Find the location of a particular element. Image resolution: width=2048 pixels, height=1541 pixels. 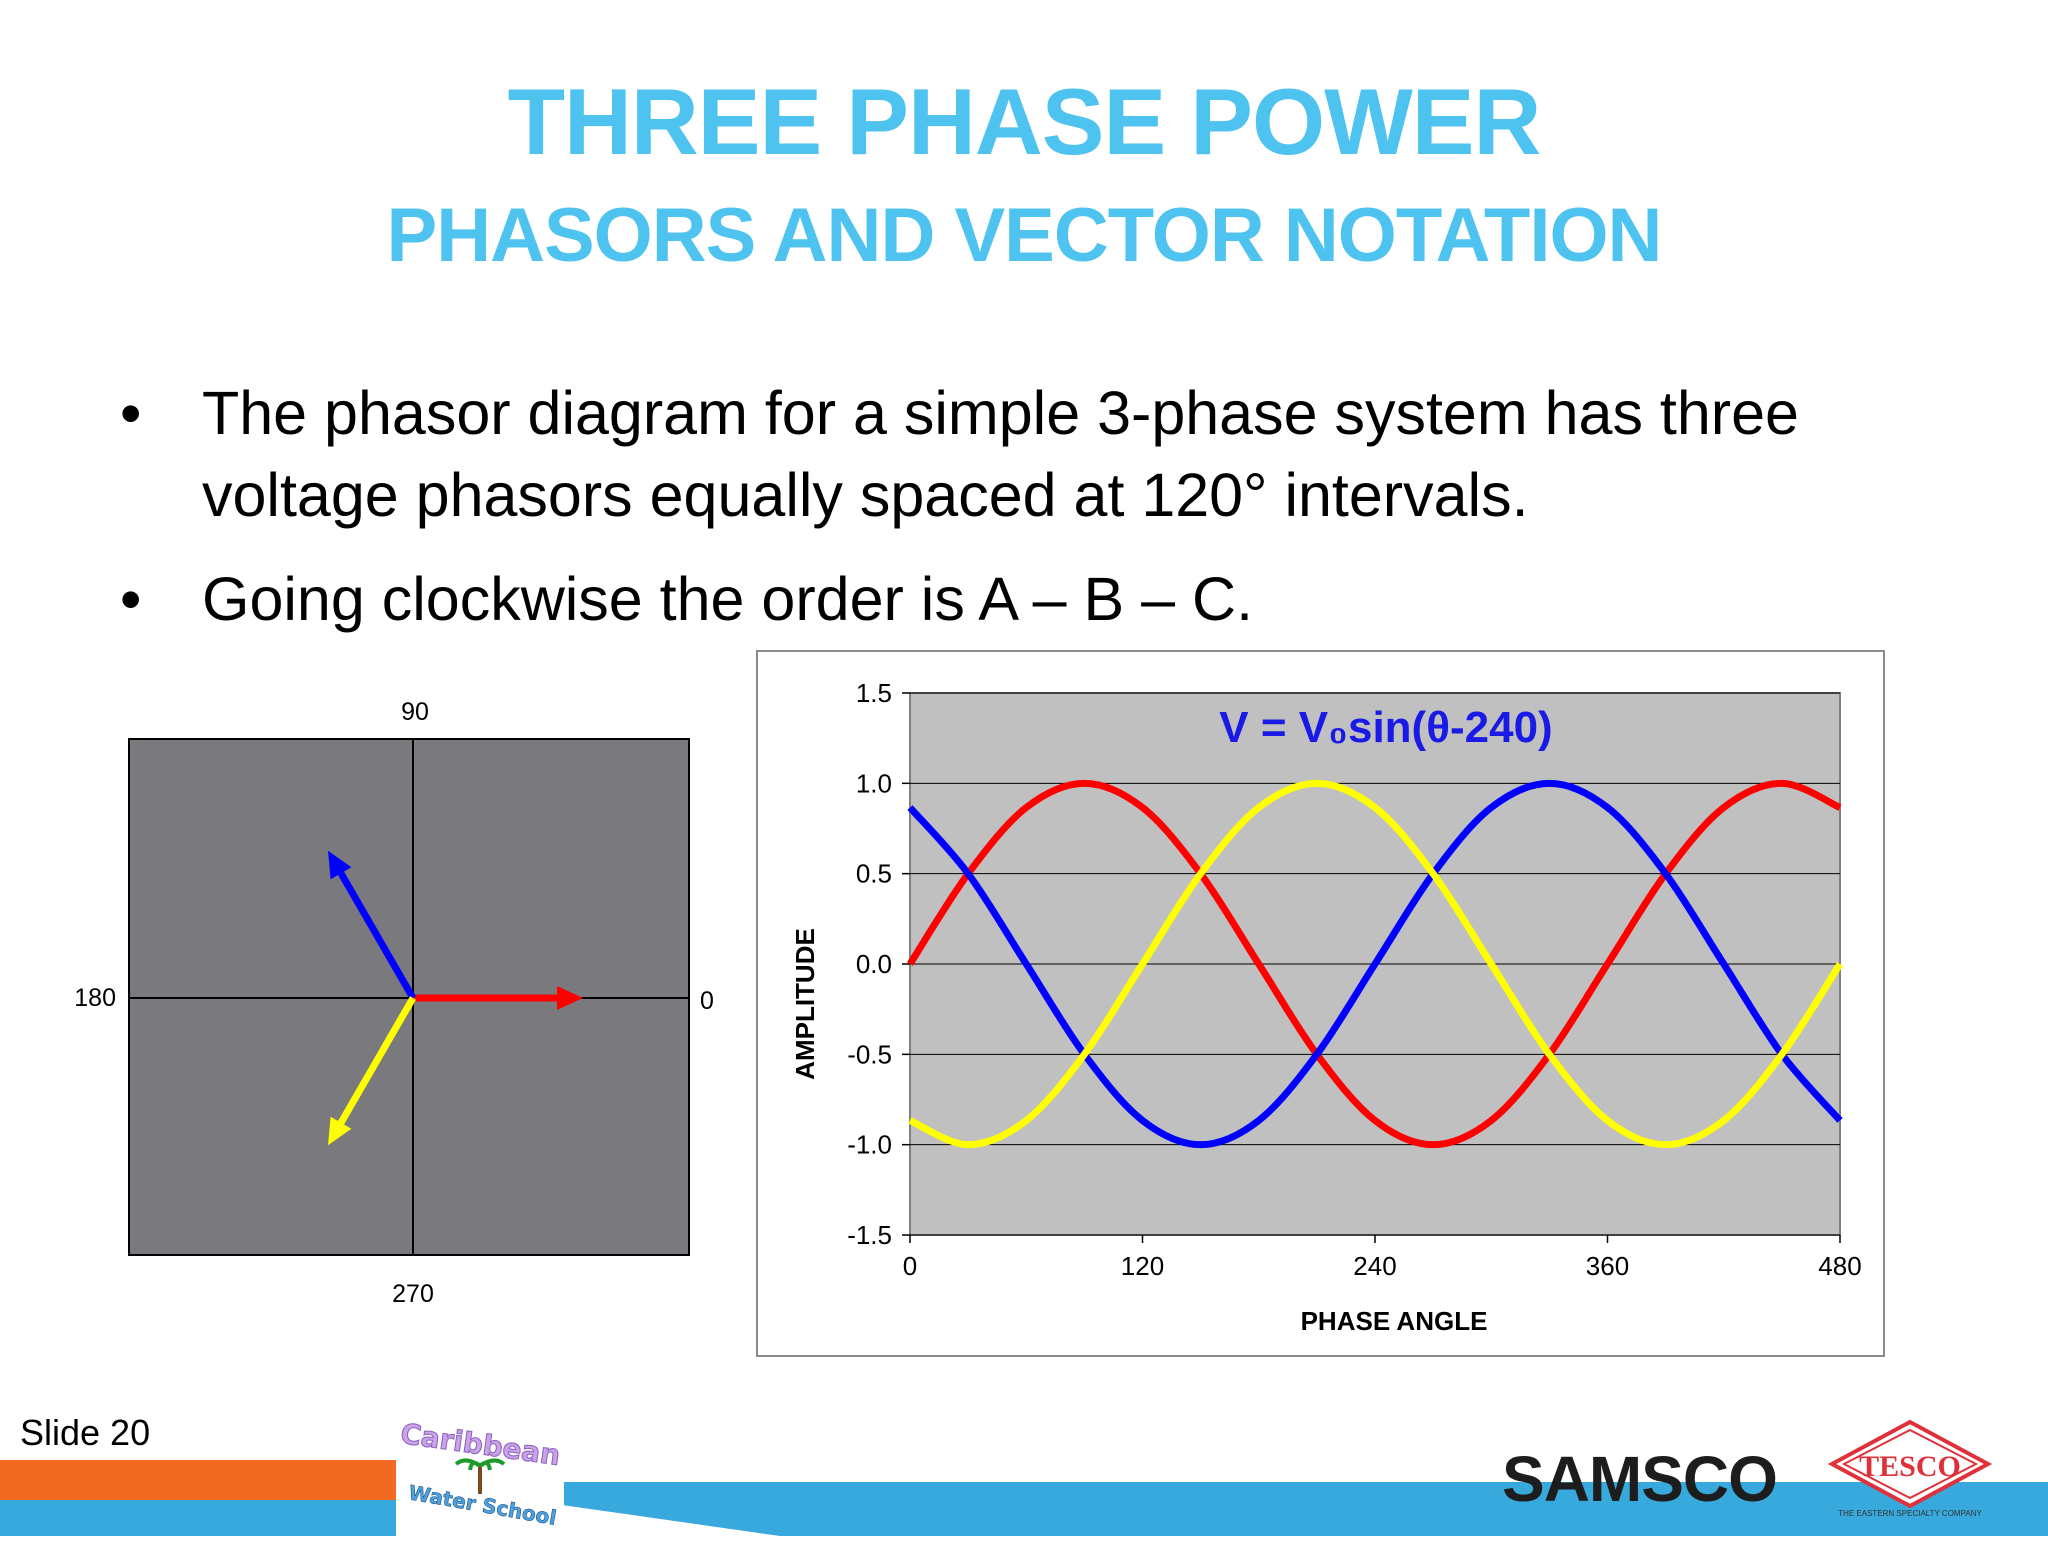

phasor-label-0: 0 is located at coordinates (707, 1001).